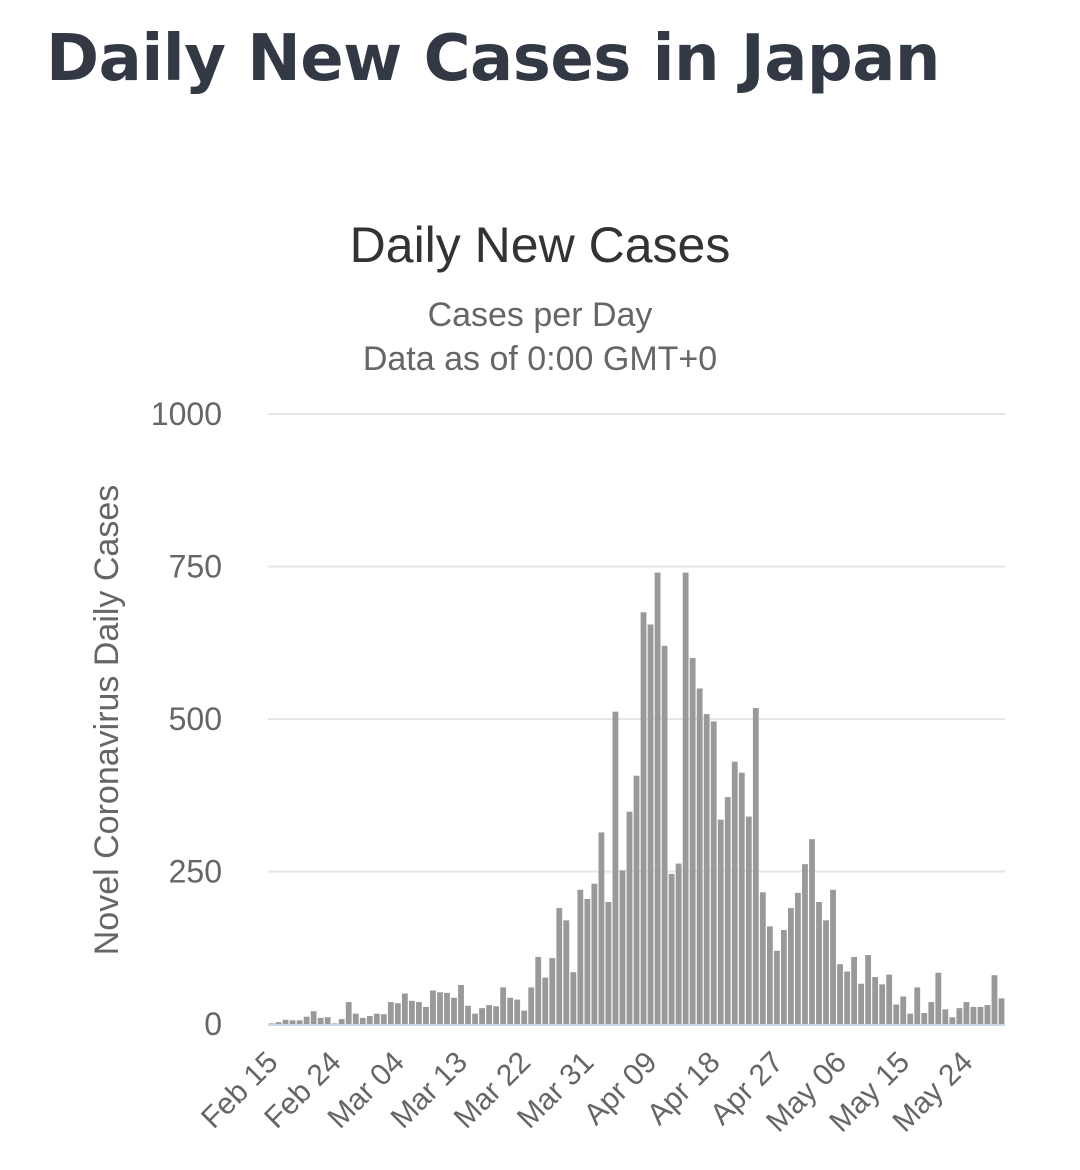 The height and width of the screenshot is (1170, 1080). What do you see at coordinates (540, 315) in the screenshot?
I see `chart-subtitle-line-1: Cases per Day` at bounding box center [540, 315].